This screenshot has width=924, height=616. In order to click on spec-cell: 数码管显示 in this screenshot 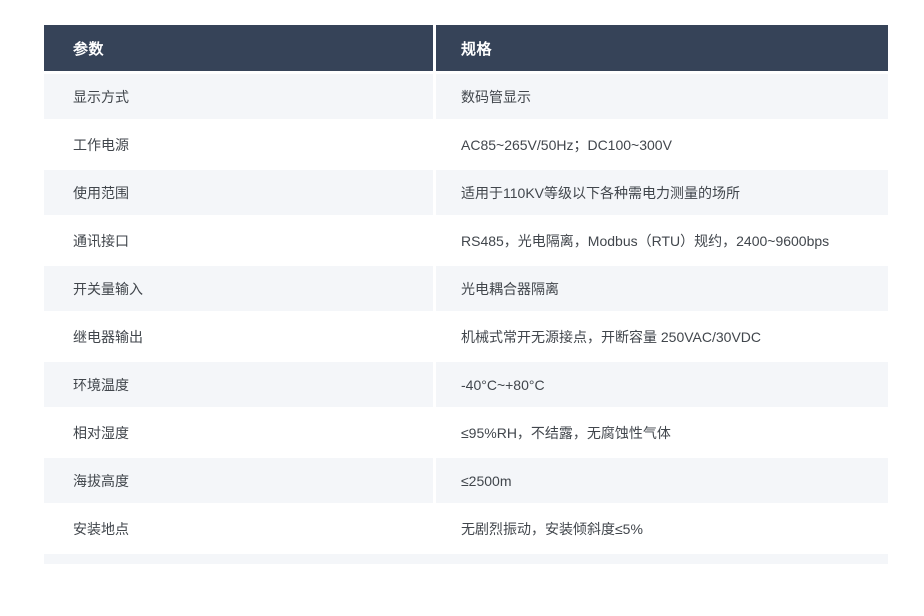, I will do `click(662, 96)`.